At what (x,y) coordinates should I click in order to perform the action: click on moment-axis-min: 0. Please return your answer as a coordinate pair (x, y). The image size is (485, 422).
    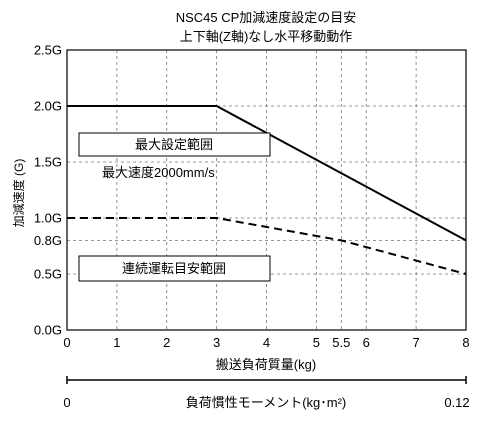
    Looking at the image, I should click on (66, 402).